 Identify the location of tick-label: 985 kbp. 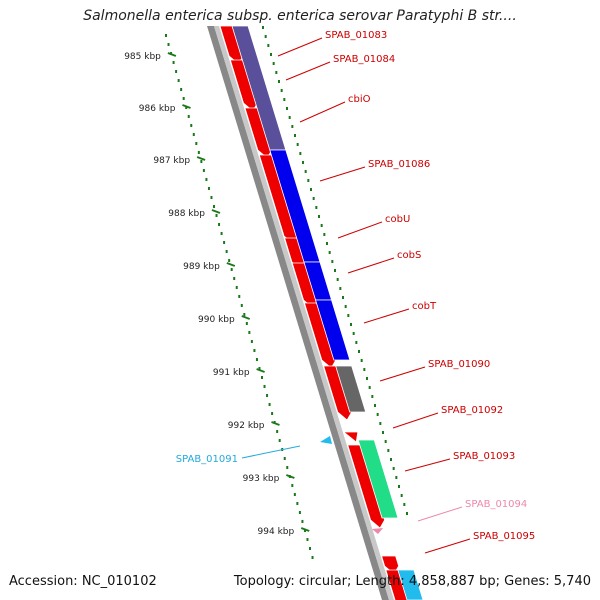
(142, 57).